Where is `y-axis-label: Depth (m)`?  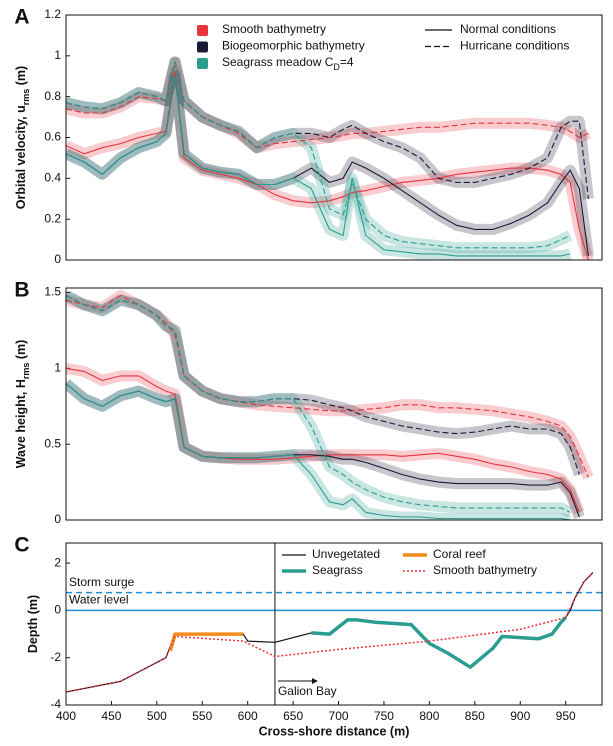 y-axis-label: Depth (m) is located at coordinates (33, 624).